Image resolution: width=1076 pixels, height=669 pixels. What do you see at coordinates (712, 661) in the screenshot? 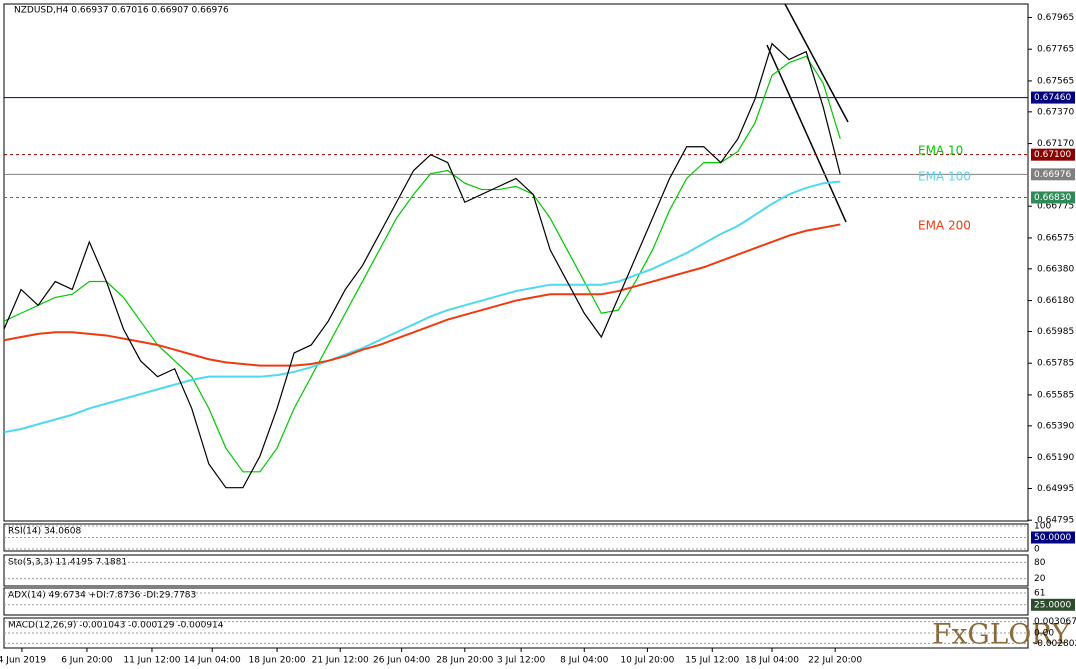
I see `x-tick-label: 15 Jul 12:00` at bounding box center [712, 661].